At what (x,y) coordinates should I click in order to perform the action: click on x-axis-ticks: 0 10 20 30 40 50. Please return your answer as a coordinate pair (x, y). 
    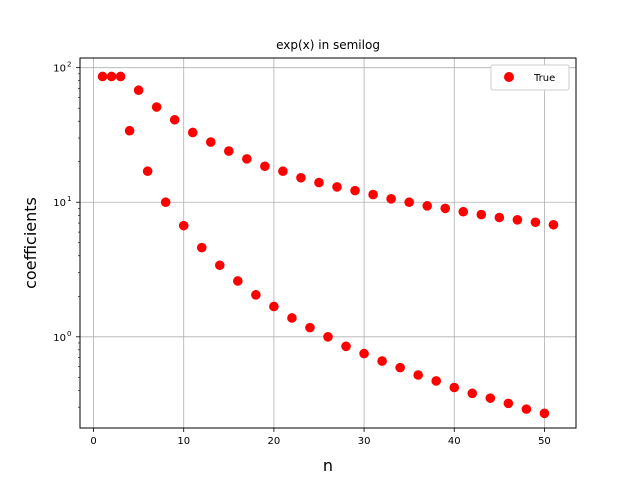
    Looking at the image, I should click on (320, 437).